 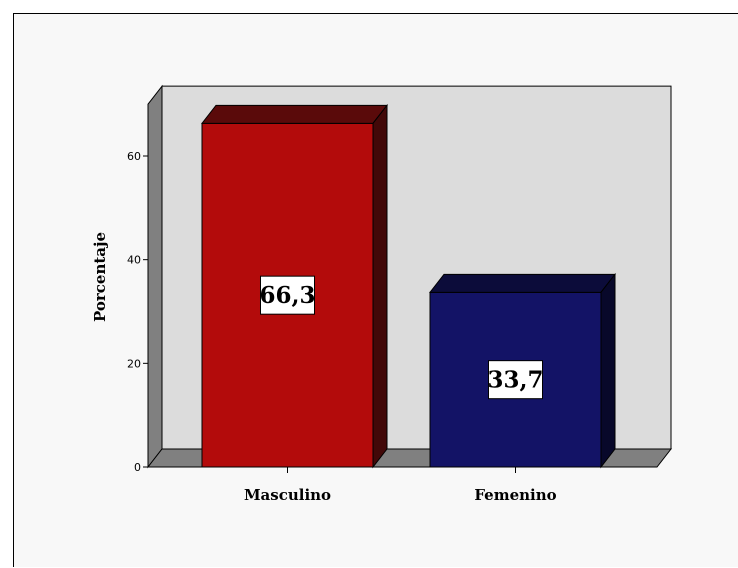 What do you see at coordinates (522, 283) in the screenshot?
I see `bar-top-femenino` at bounding box center [522, 283].